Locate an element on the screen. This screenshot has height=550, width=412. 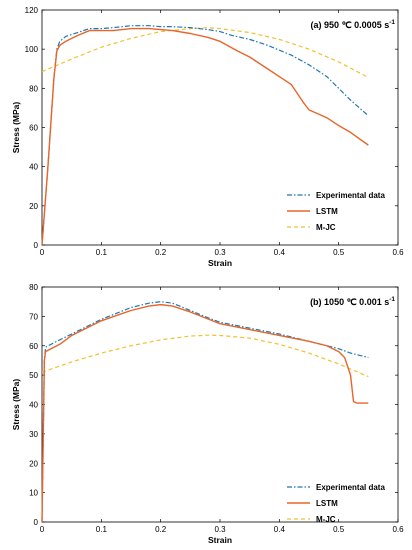
panel-title: (a) 950 ℃ 0.0005 s-1 is located at coordinates (353, 24).